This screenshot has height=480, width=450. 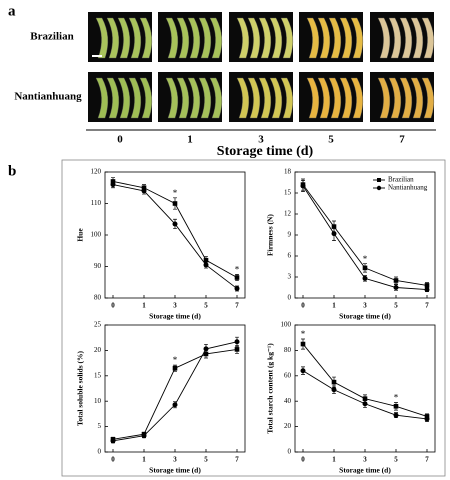 I want to click on legend-label: Brazilian, so click(x=401, y=180).